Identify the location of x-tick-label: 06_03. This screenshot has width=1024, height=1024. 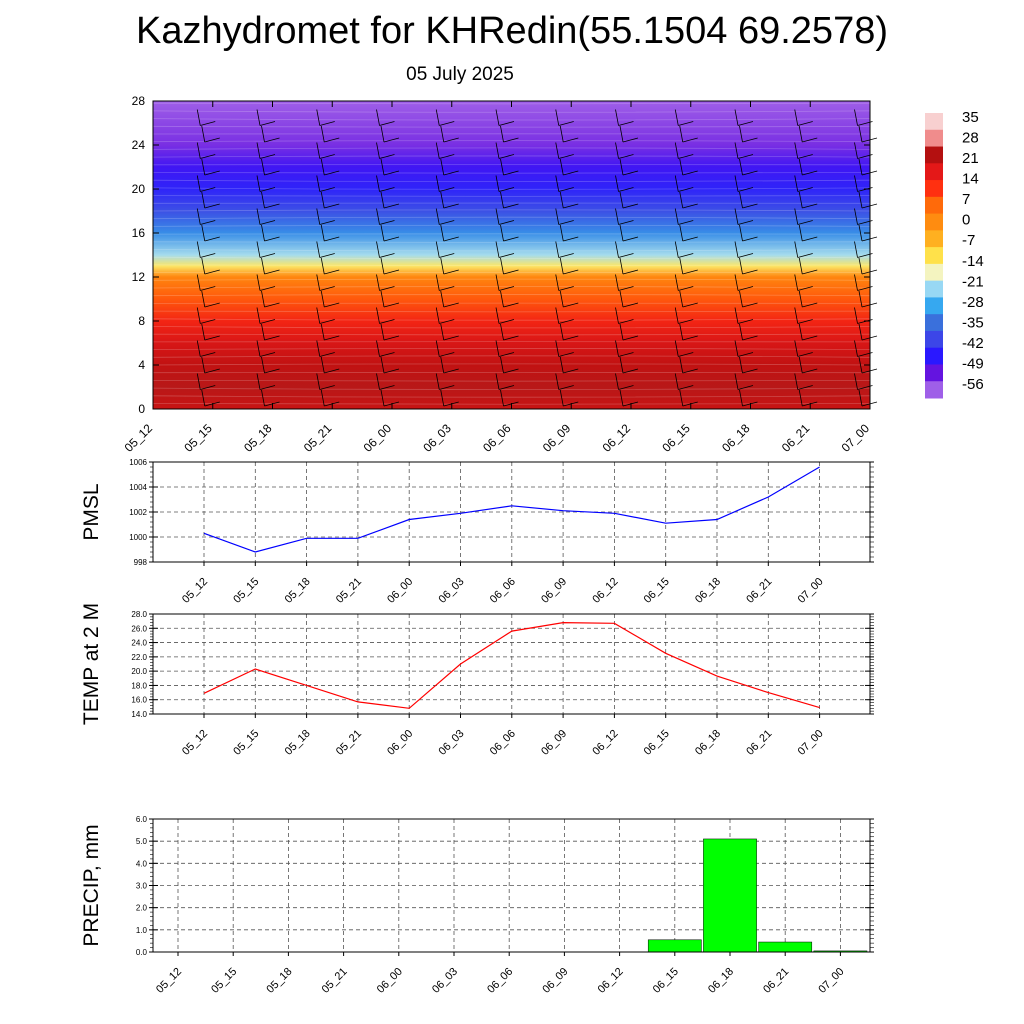
(452, 743).